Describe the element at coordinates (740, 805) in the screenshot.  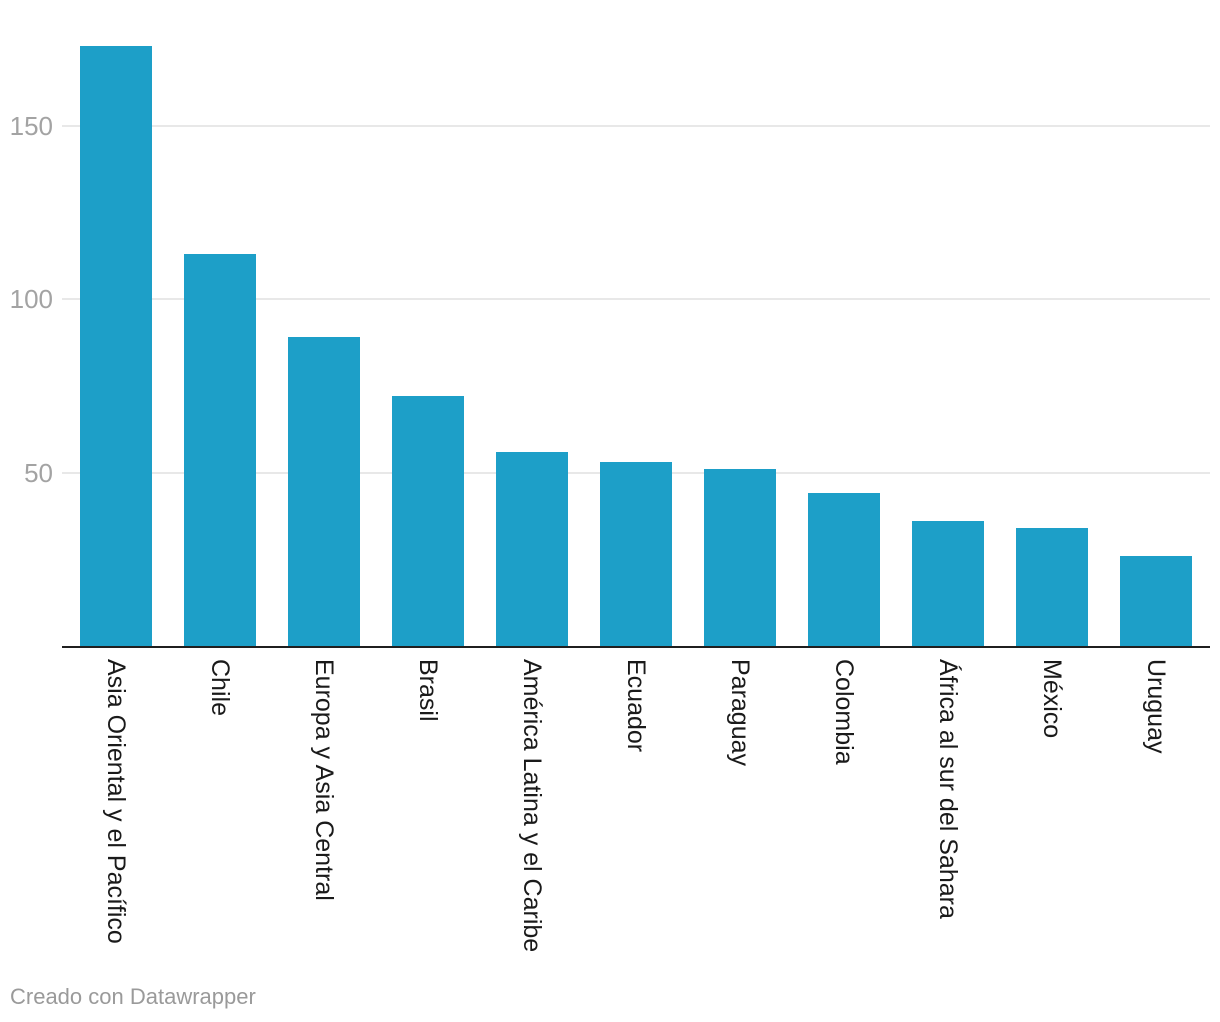
I see `x-label-cell-6: Paraguay` at that location.